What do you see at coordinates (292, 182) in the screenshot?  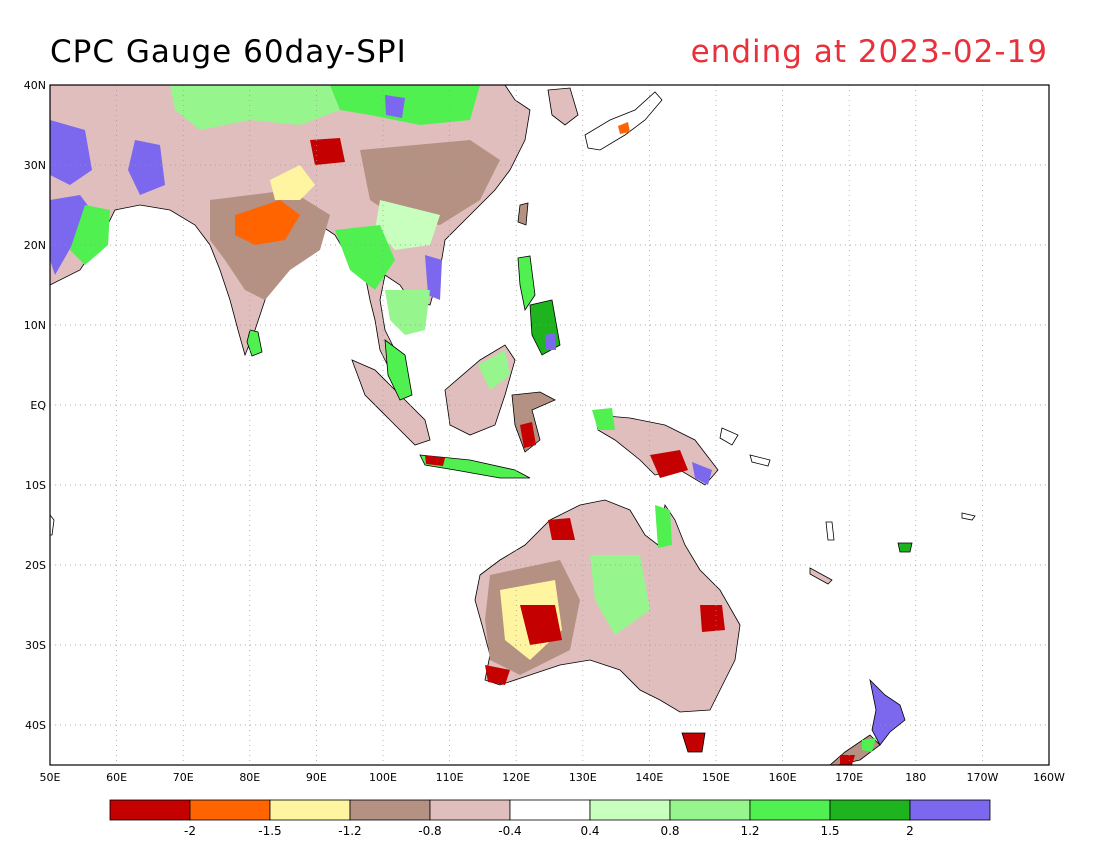 I see `india-yellow` at bounding box center [292, 182].